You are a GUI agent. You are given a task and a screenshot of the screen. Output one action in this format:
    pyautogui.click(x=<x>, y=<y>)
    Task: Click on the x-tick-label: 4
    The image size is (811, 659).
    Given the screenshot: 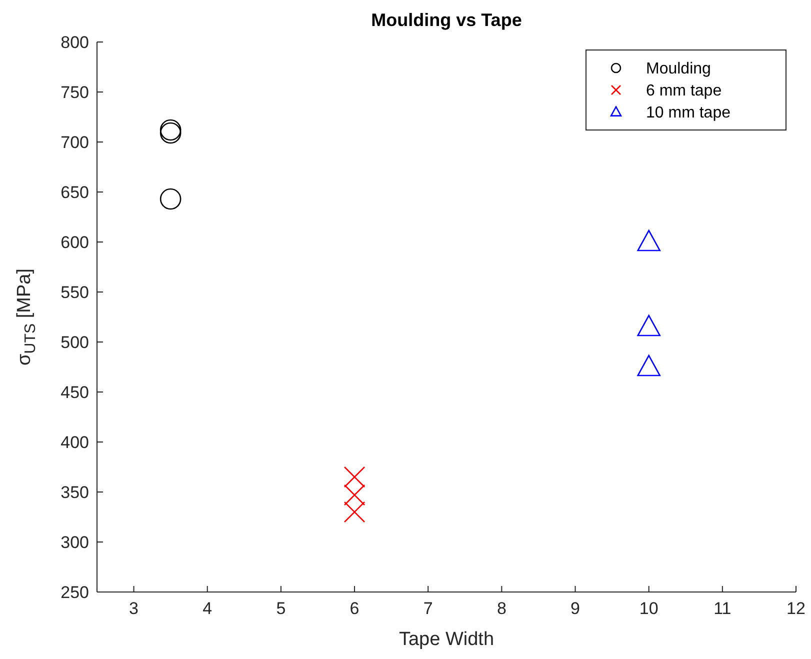 What is the action you would take?
    pyautogui.click(x=207, y=608)
    